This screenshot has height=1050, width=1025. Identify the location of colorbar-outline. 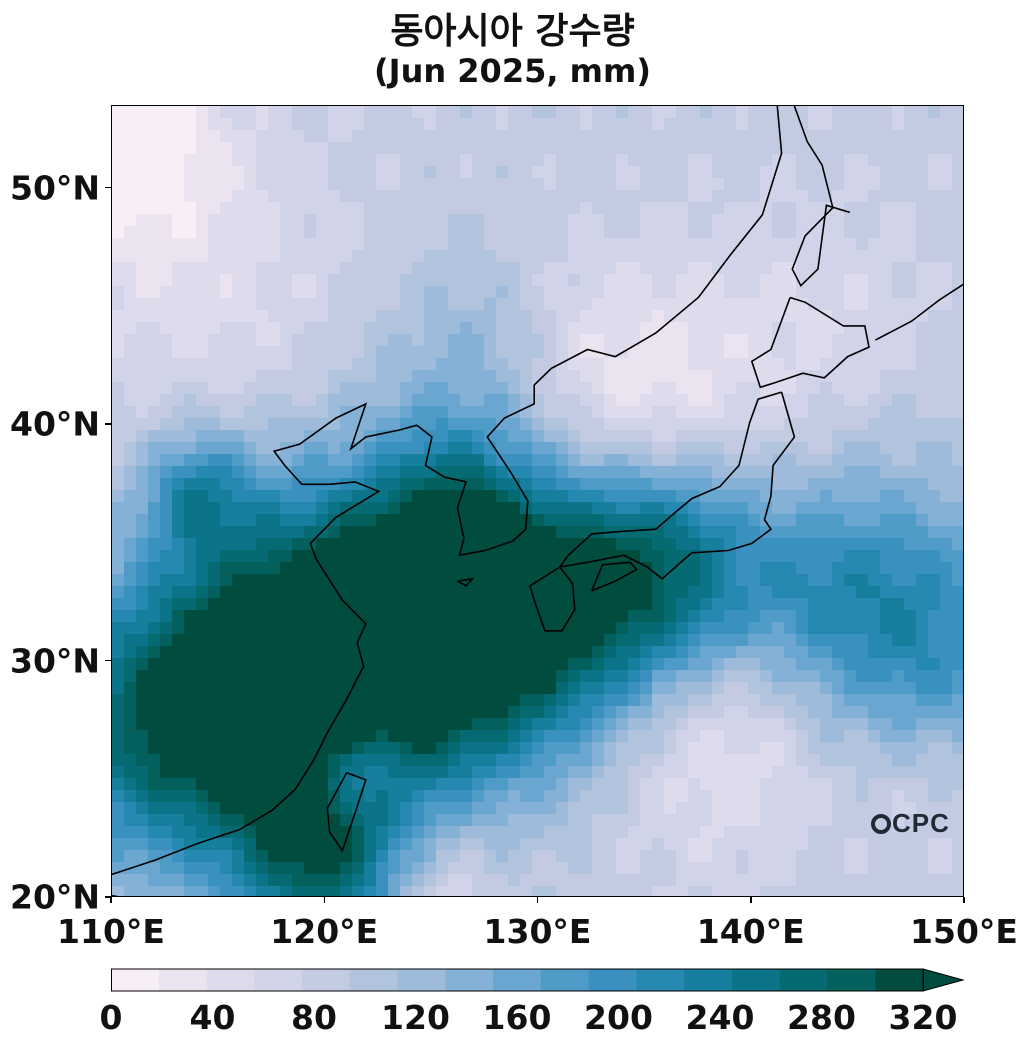
(517, 980).